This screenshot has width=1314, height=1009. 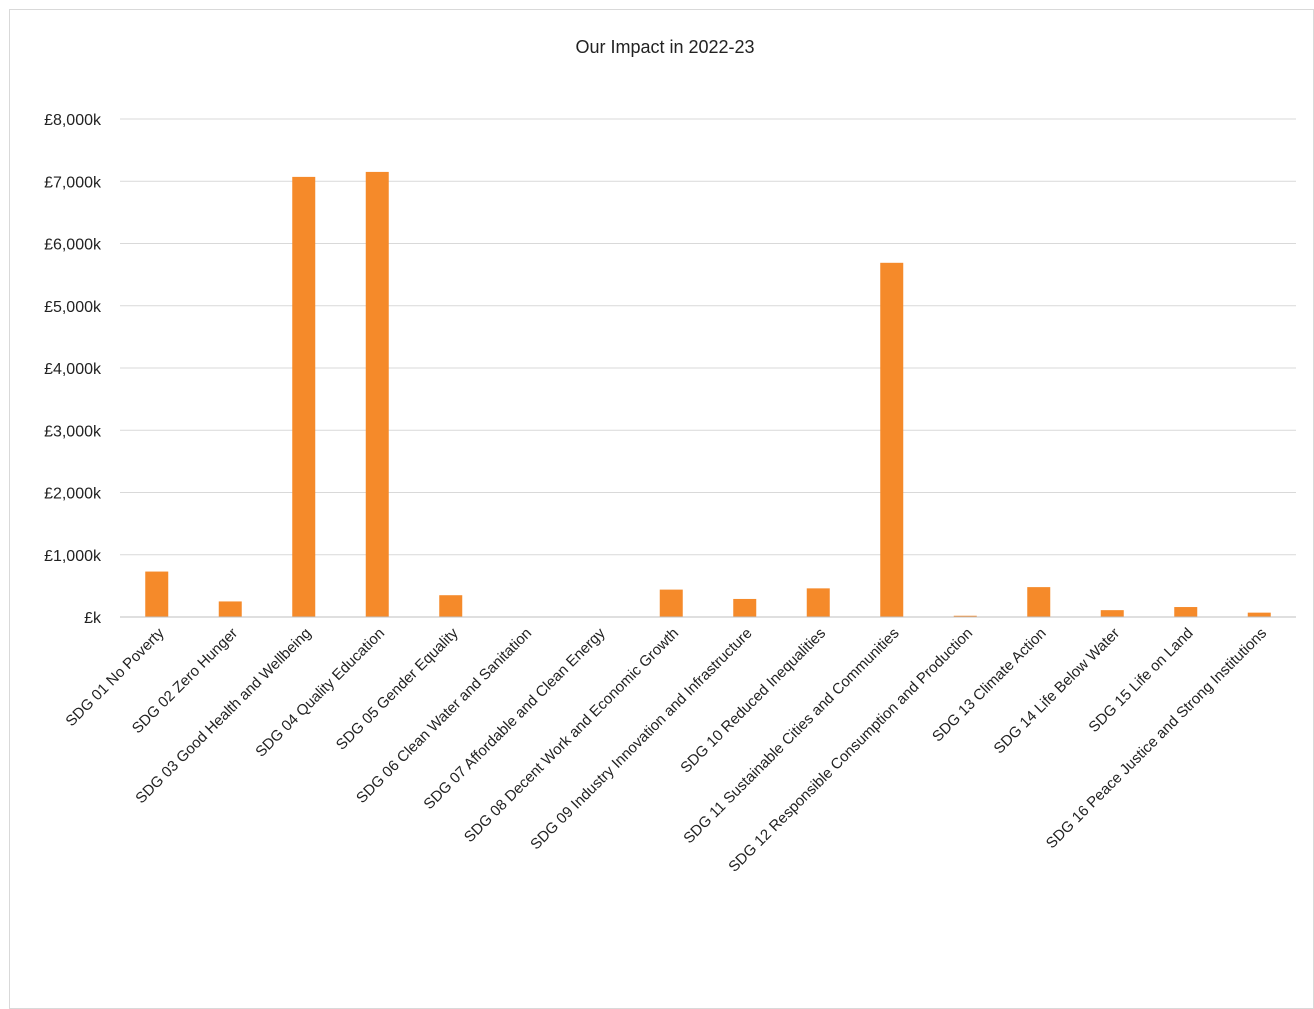 What do you see at coordinates (1057, 691) in the screenshot?
I see `x-tick-label: SDG 14 Life Below Water` at bounding box center [1057, 691].